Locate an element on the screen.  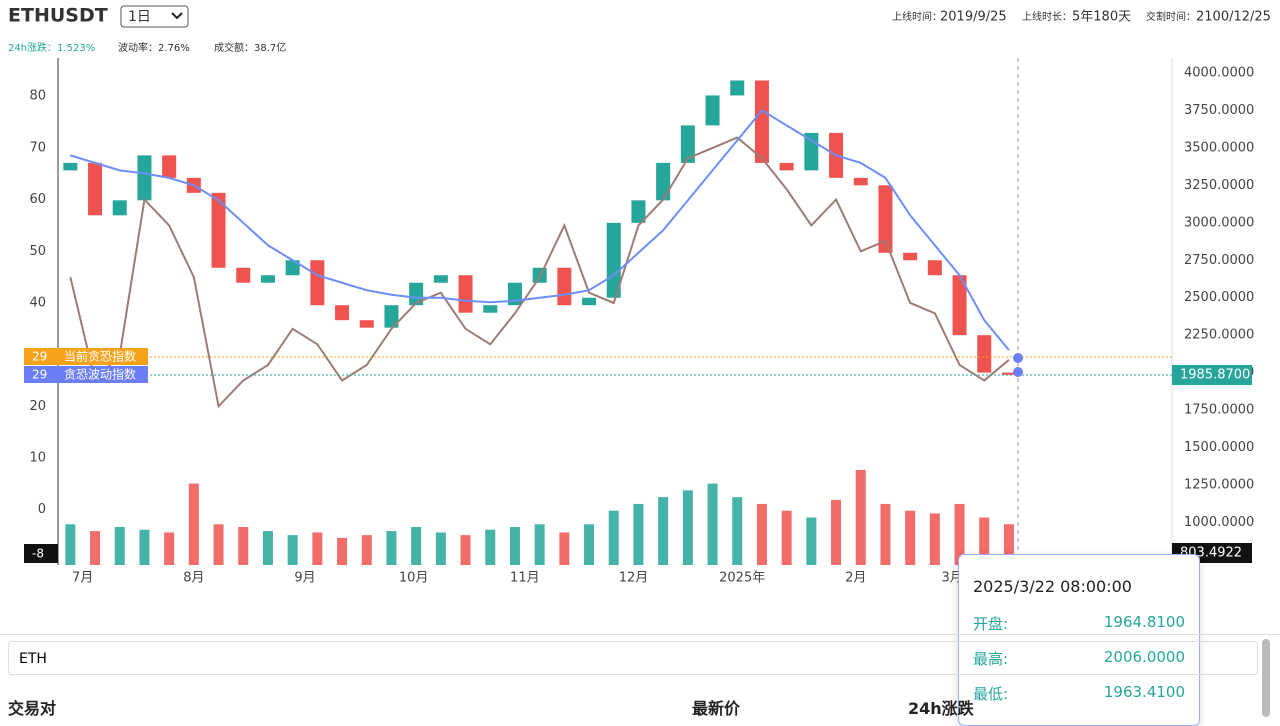
index-name: 贪恐波动指数 is located at coordinates (100, 374).